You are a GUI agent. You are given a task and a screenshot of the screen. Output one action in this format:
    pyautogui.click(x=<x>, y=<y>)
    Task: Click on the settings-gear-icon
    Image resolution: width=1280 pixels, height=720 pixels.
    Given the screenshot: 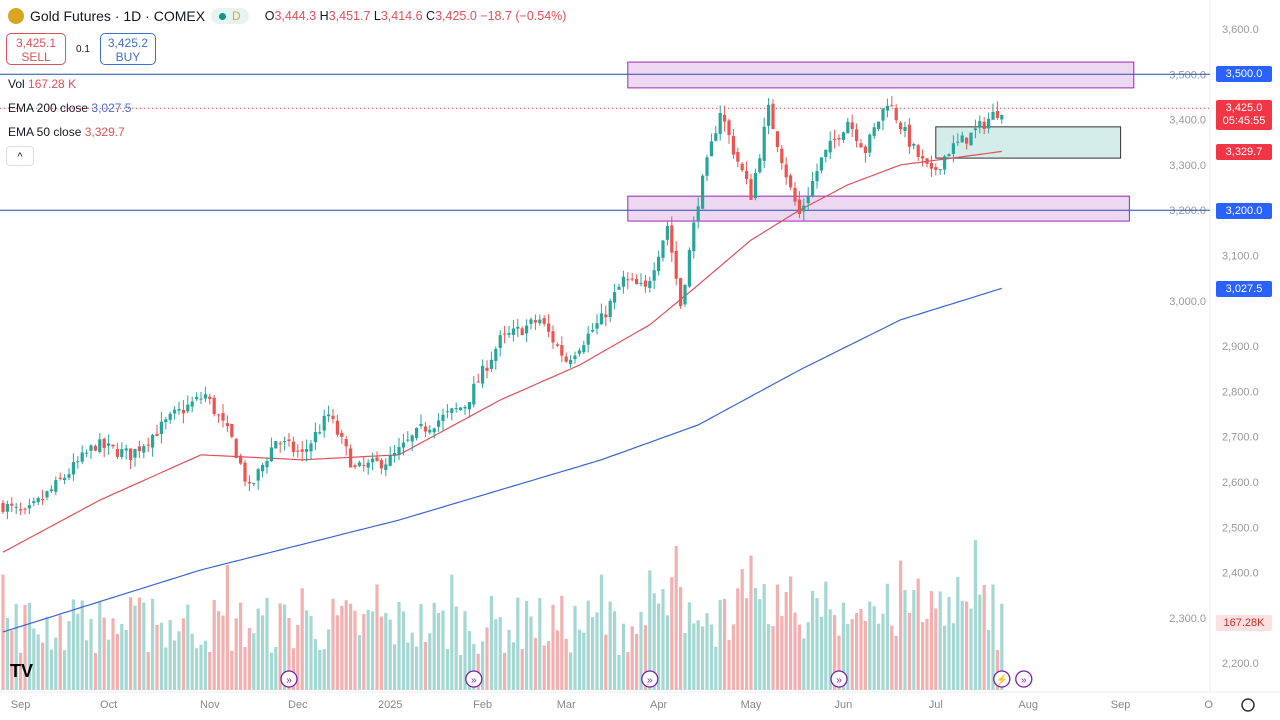 What is the action you would take?
    pyautogui.click(x=1248, y=705)
    